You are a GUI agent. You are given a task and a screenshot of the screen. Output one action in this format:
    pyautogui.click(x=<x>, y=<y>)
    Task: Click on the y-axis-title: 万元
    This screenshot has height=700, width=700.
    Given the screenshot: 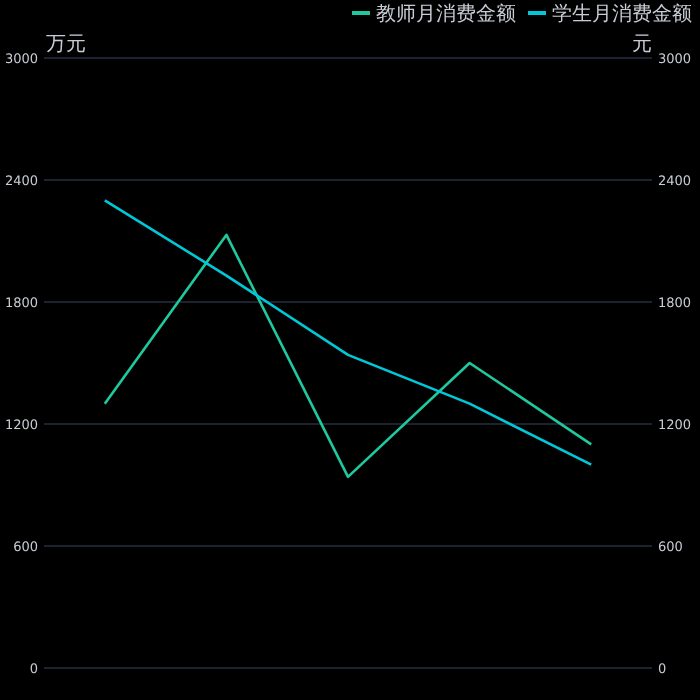 What is the action you would take?
    pyautogui.click(x=66, y=45)
    